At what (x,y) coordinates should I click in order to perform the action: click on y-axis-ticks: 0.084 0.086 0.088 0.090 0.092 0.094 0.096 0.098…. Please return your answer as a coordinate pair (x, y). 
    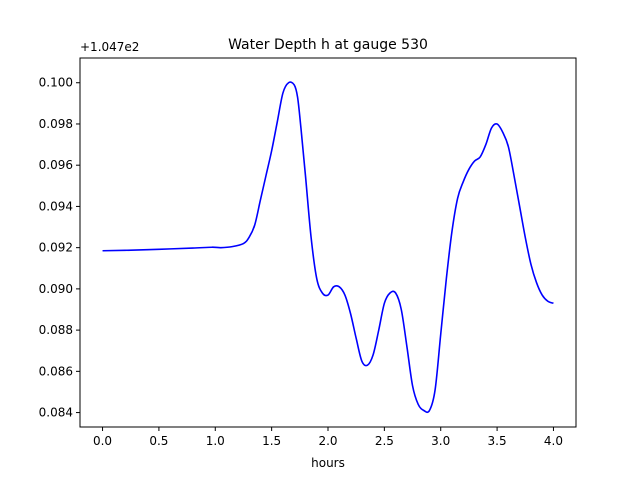
    Looking at the image, I should click on (59, 248).